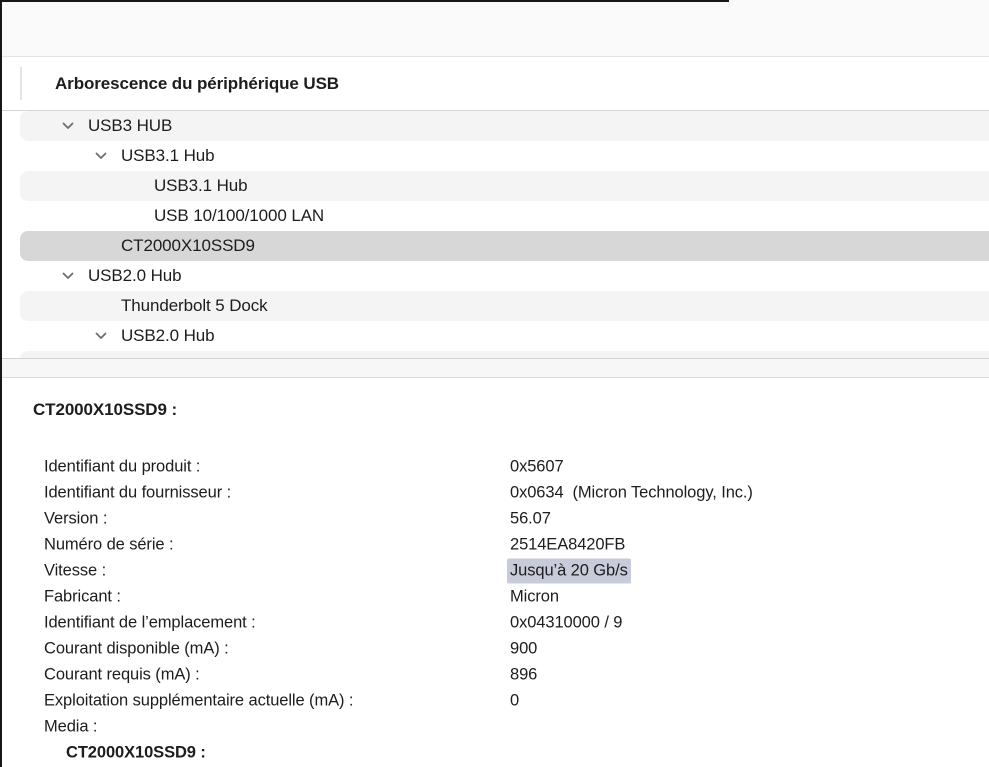 The height and width of the screenshot is (767, 989). I want to click on tree-item-ct2000x10ssd9: CT2000X10SSD9, so click(494, 246).